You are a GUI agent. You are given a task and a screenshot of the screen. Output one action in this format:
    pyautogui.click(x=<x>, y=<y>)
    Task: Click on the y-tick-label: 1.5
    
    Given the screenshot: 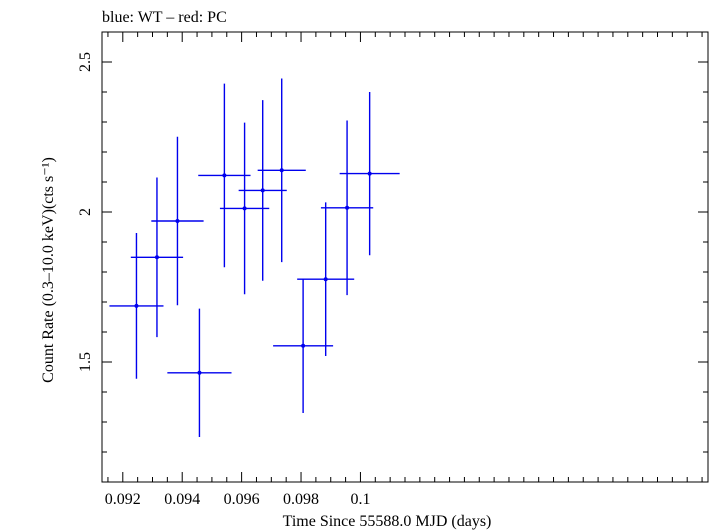 What is the action you would take?
    pyautogui.click(x=85, y=362)
    